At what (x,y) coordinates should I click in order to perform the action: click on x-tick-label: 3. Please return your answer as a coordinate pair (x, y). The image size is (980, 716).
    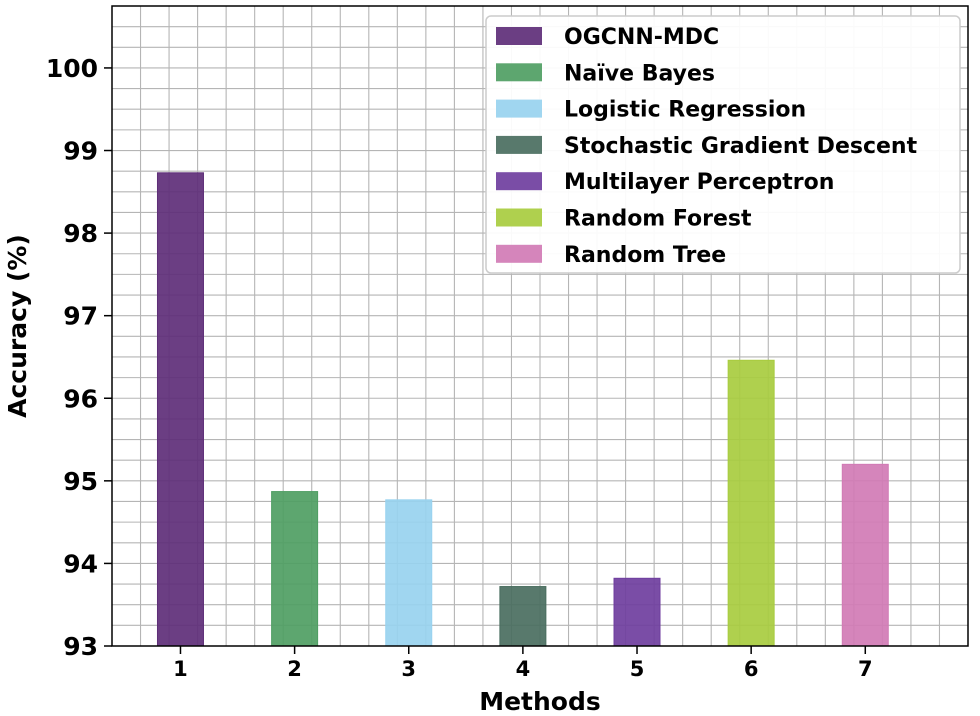
    Looking at the image, I should click on (408, 669).